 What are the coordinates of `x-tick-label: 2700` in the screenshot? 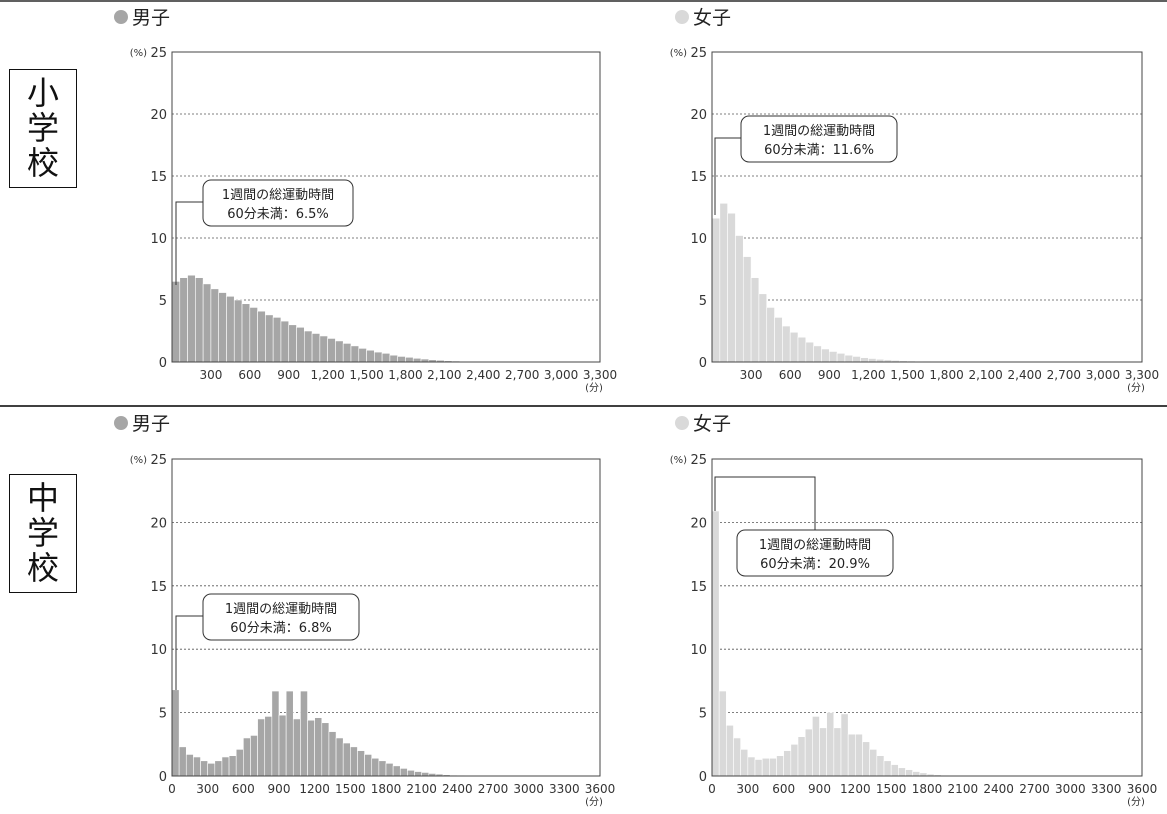 It's located at (493, 789).